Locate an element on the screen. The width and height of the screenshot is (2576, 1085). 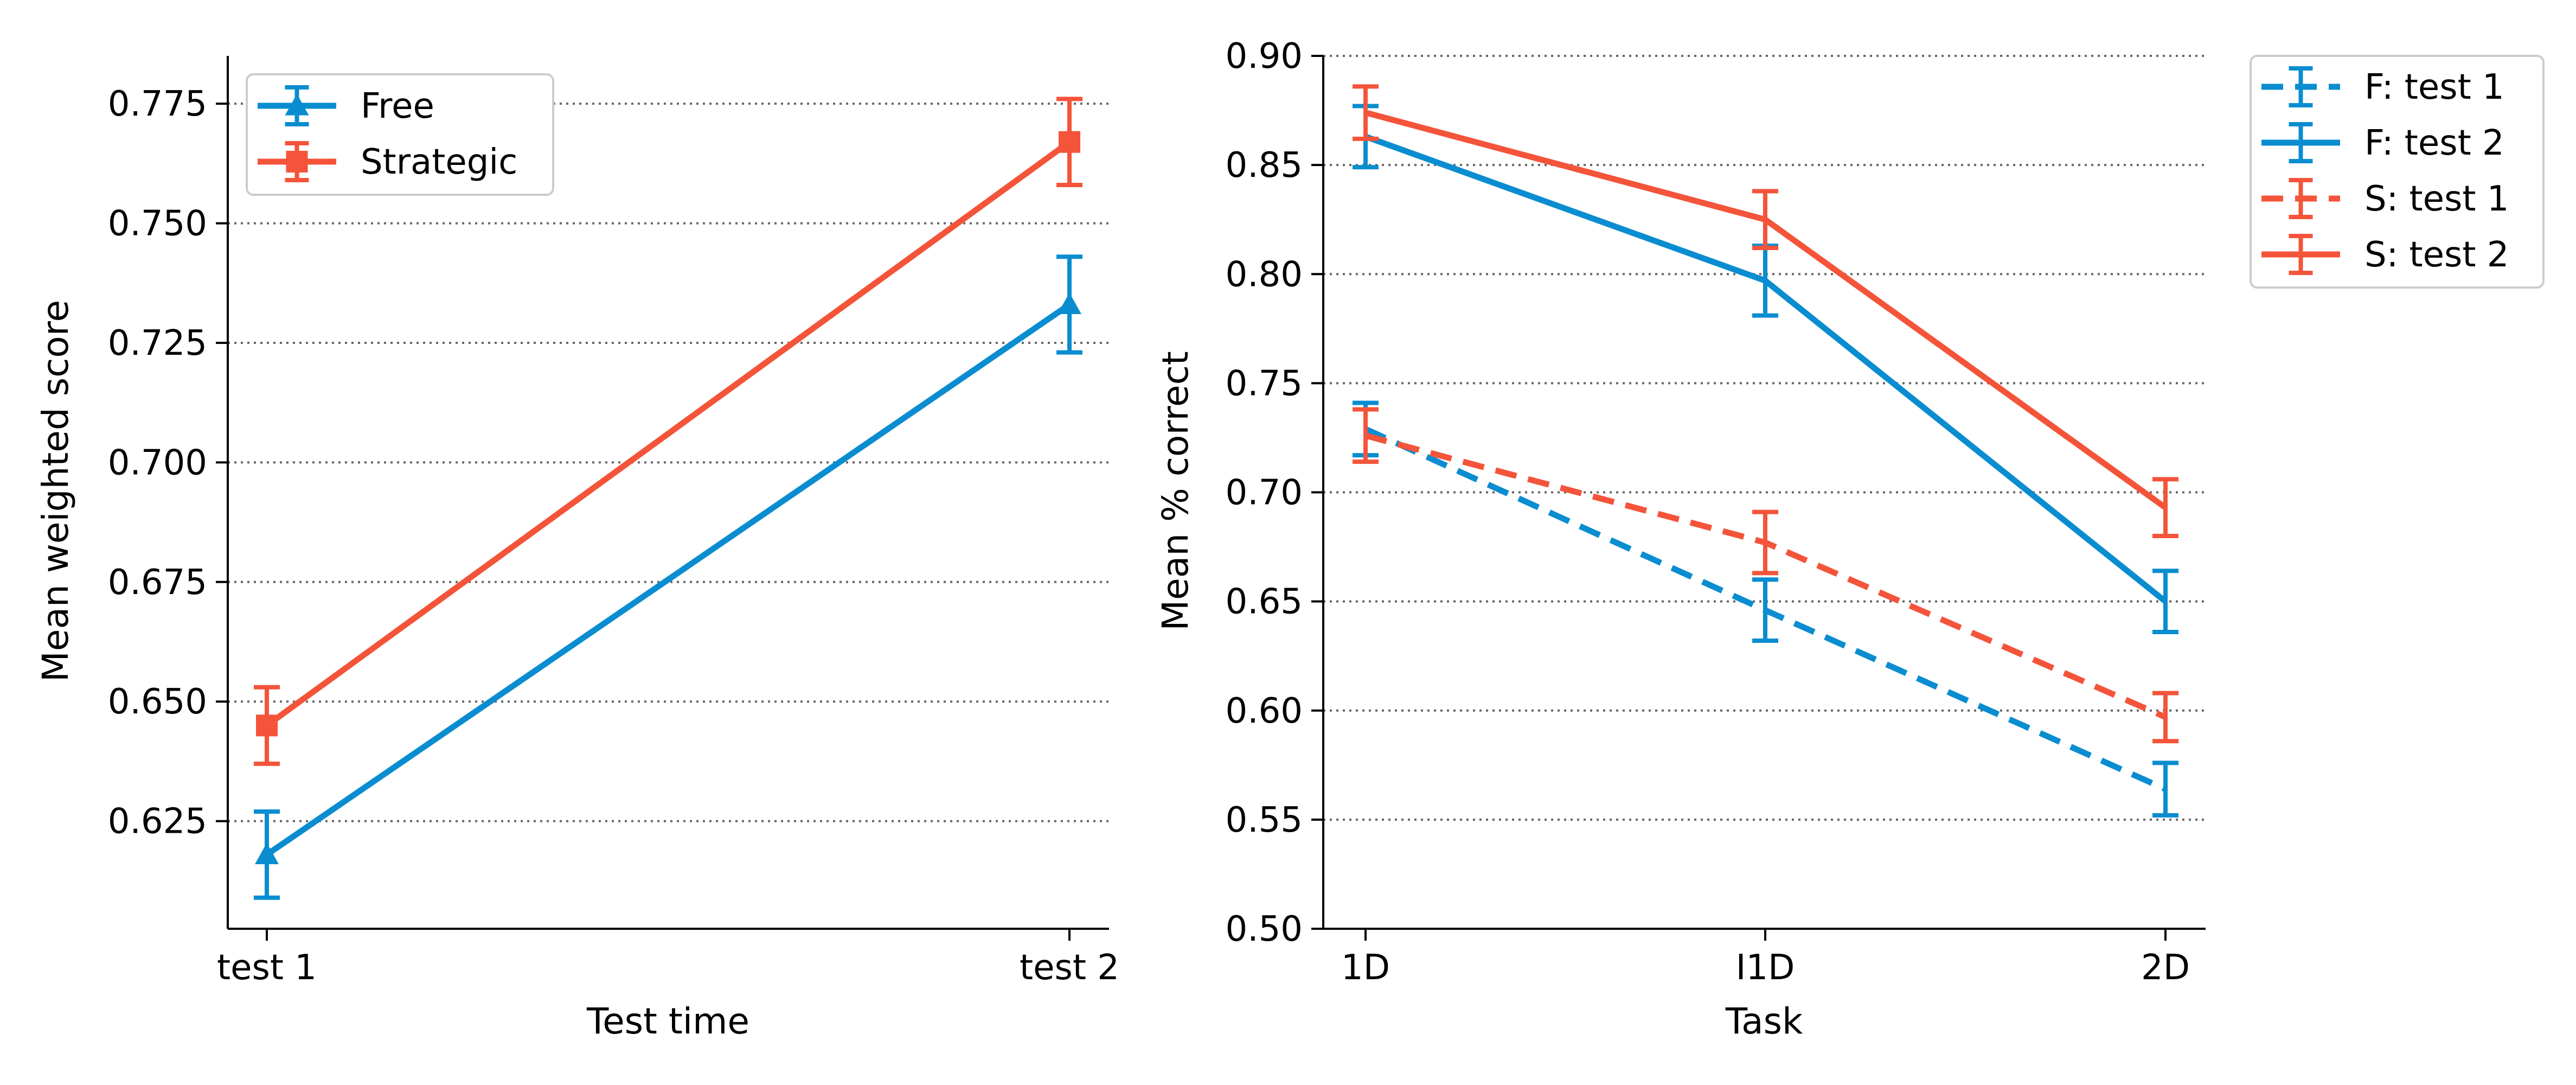
left-y-ticks: 0.625 0.650 0.675 0.700 0.725 0.750 0.775 is located at coordinates (168, 463).